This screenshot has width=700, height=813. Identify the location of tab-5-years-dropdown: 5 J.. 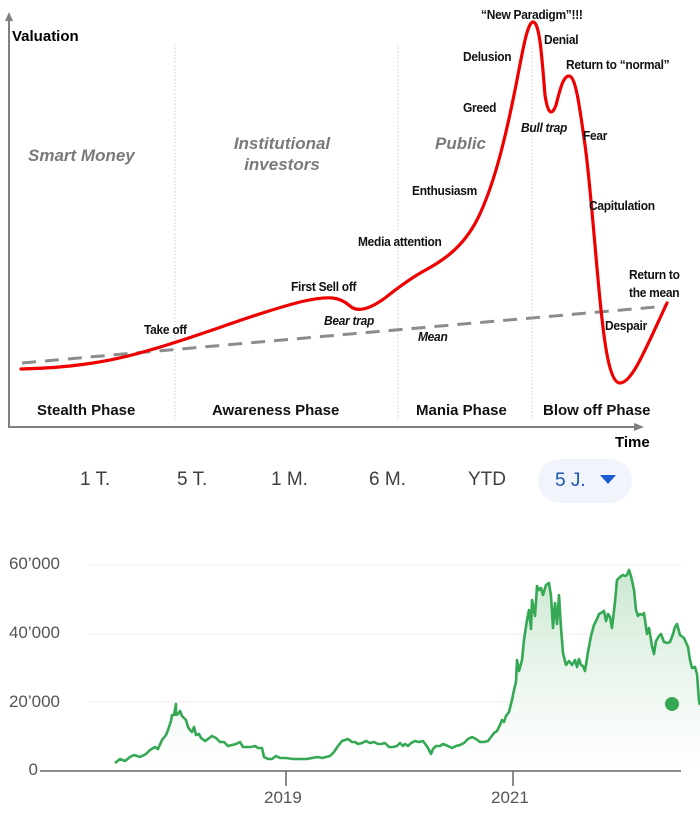
(585, 481).